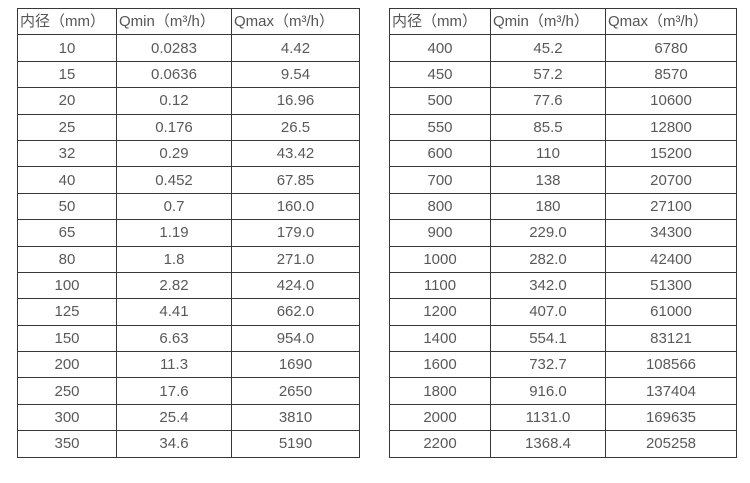 Image resolution: width=750 pixels, height=483 pixels. What do you see at coordinates (671, 391) in the screenshot?
I see `table-cell: 137404` at bounding box center [671, 391].